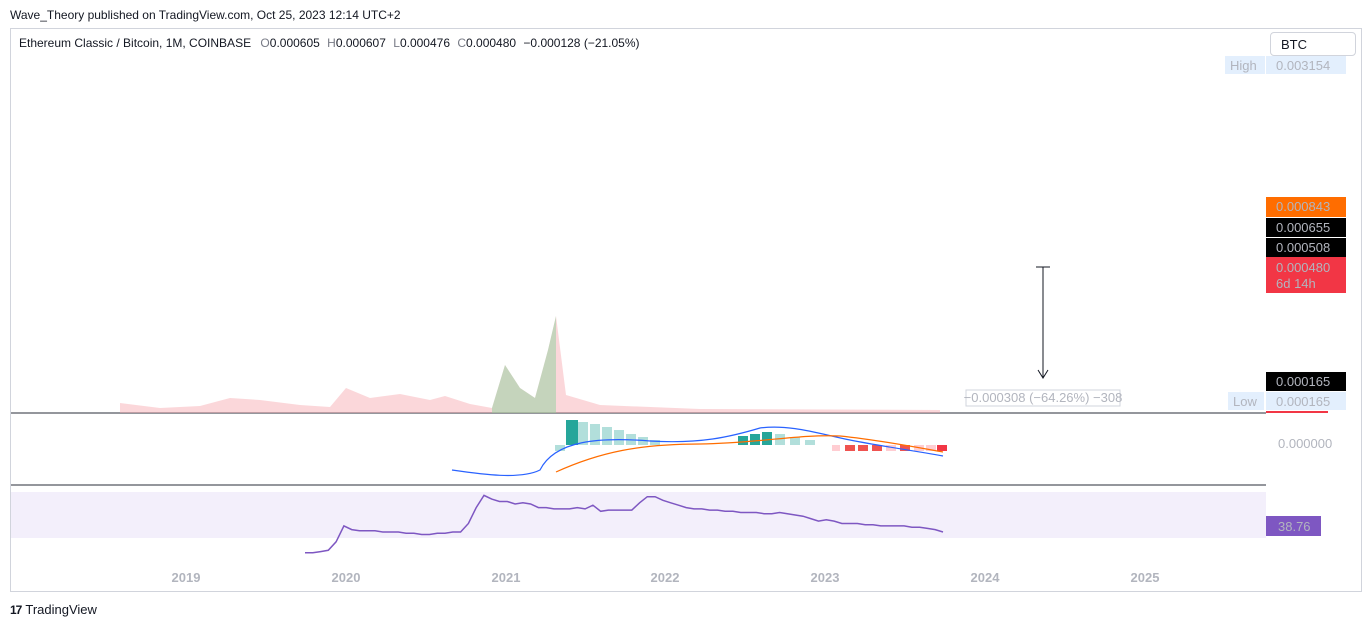  I want to click on year-tick-label: 2024, so click(986, 577).